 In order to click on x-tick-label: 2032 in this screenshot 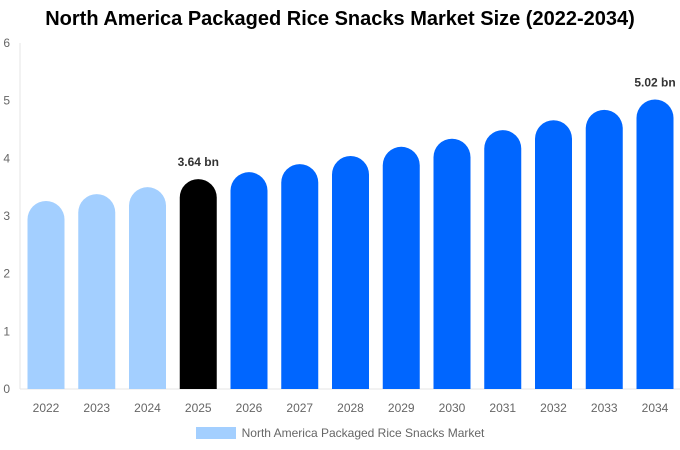, I will do `click(553, 408)`.